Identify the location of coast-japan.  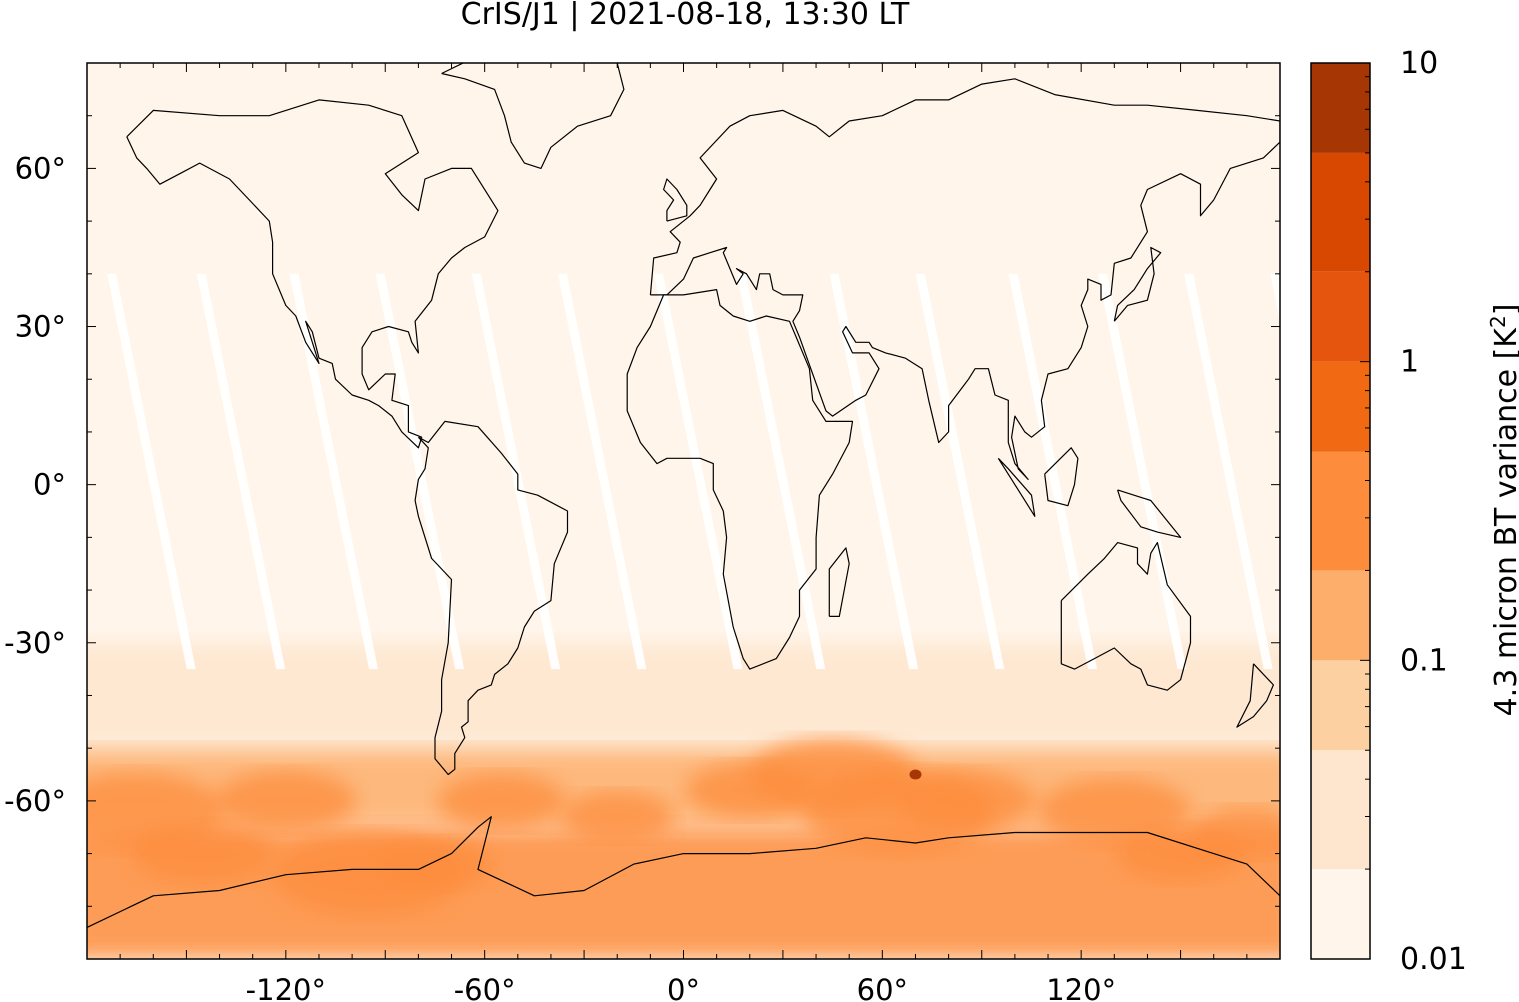
(1137, 284).